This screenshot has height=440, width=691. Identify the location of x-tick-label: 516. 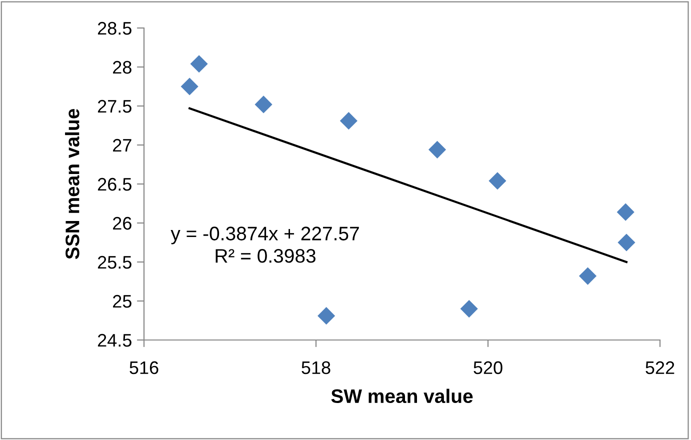
(144, 367).